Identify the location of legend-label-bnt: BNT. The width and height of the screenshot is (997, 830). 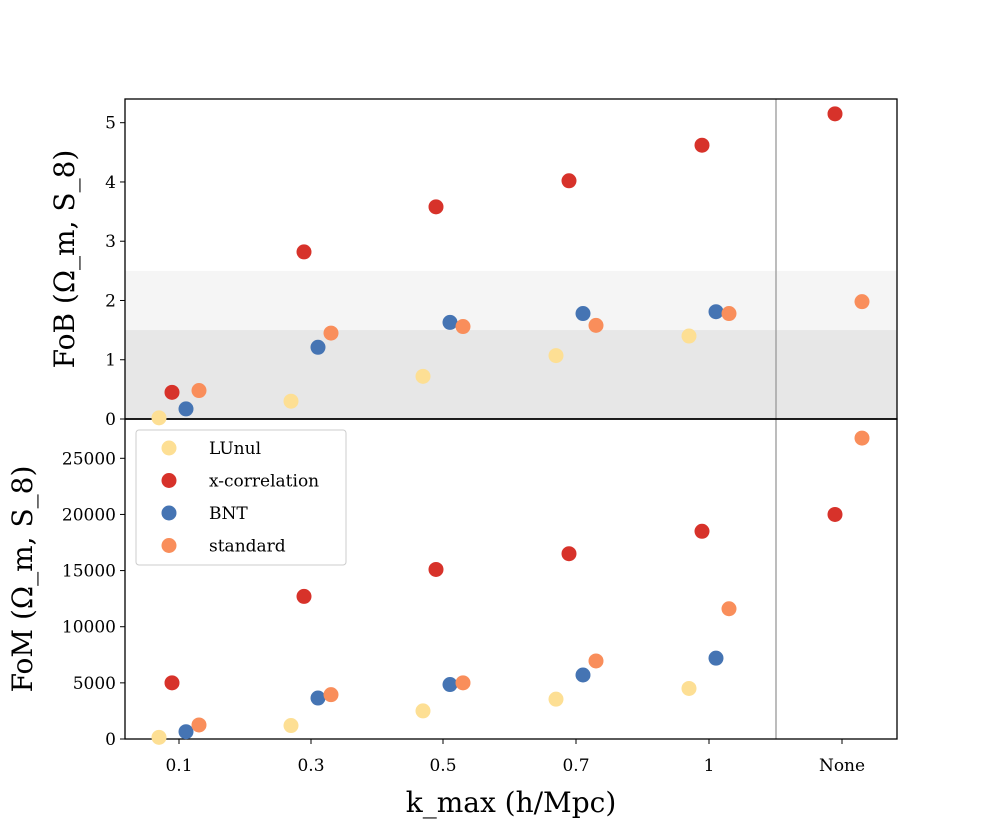
(228, 514).